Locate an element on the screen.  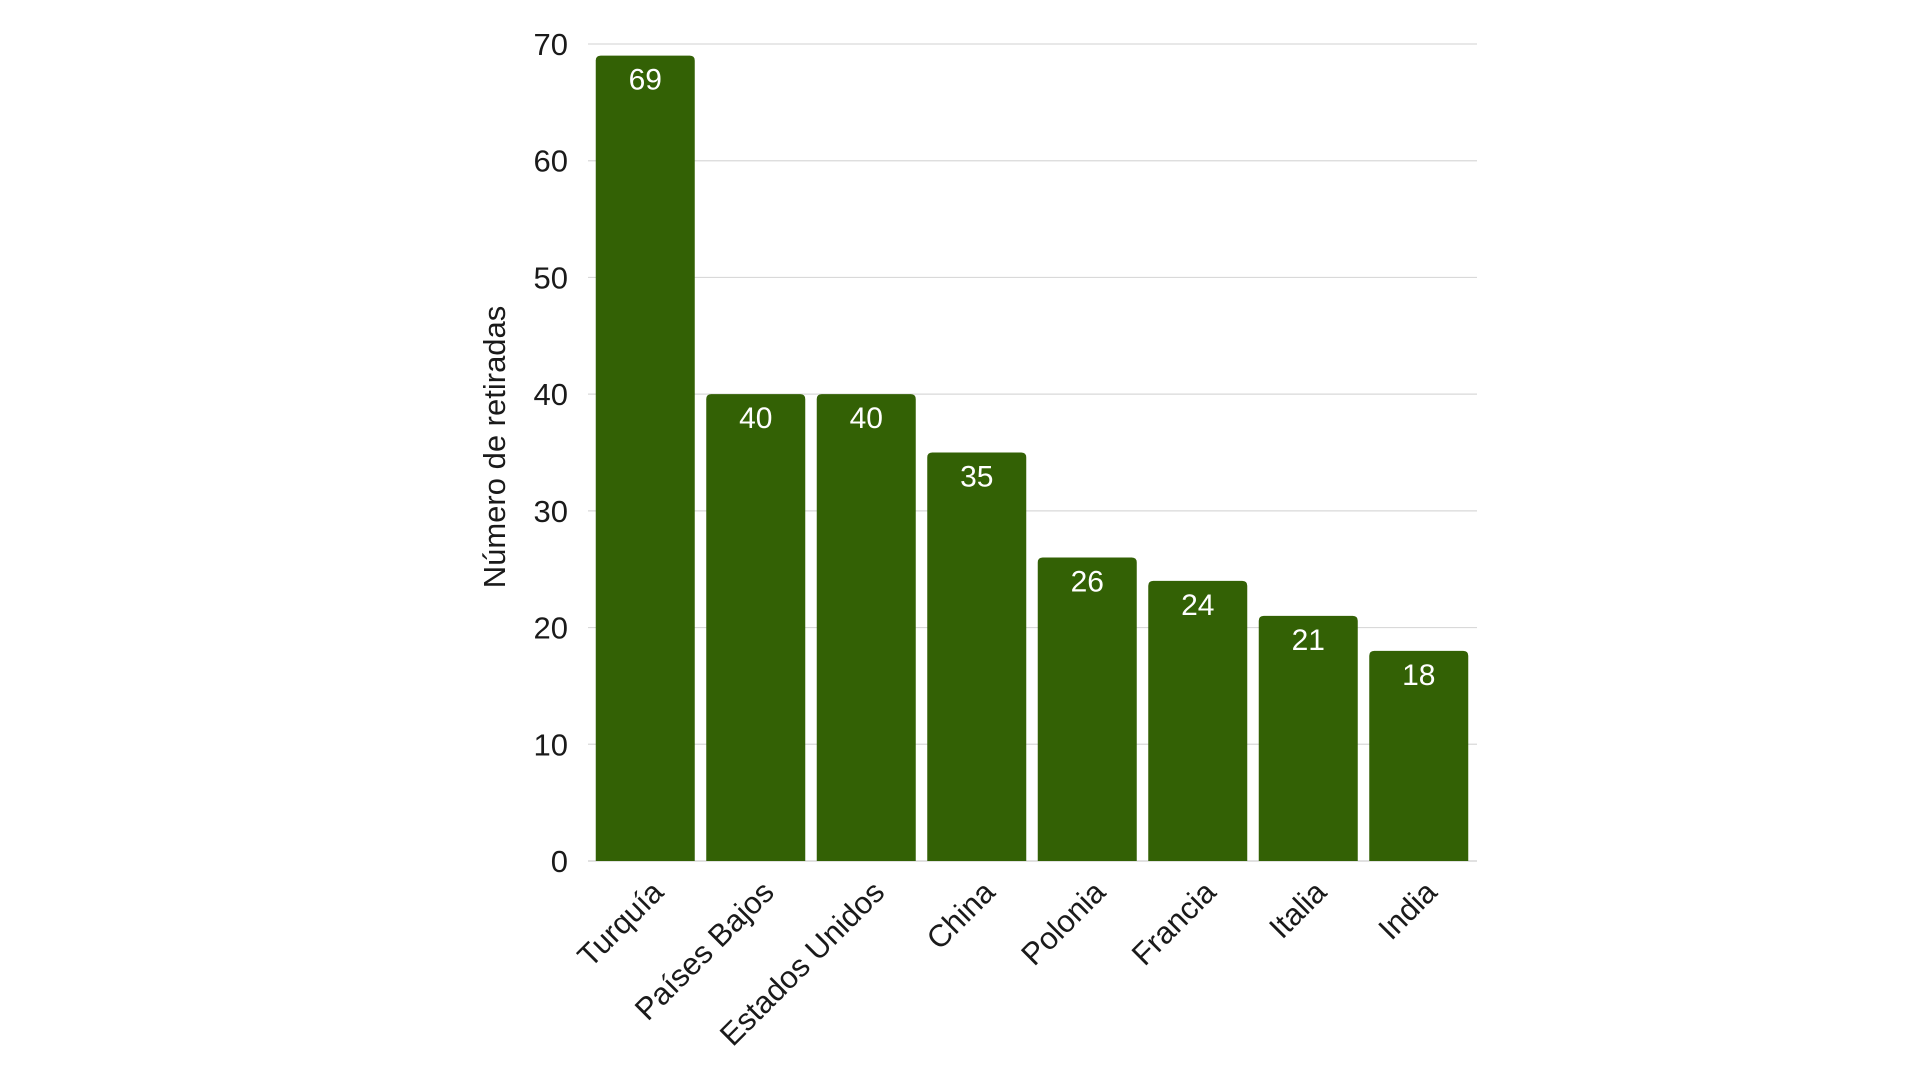
data-label: 35 is located at coordinates (976, 477).